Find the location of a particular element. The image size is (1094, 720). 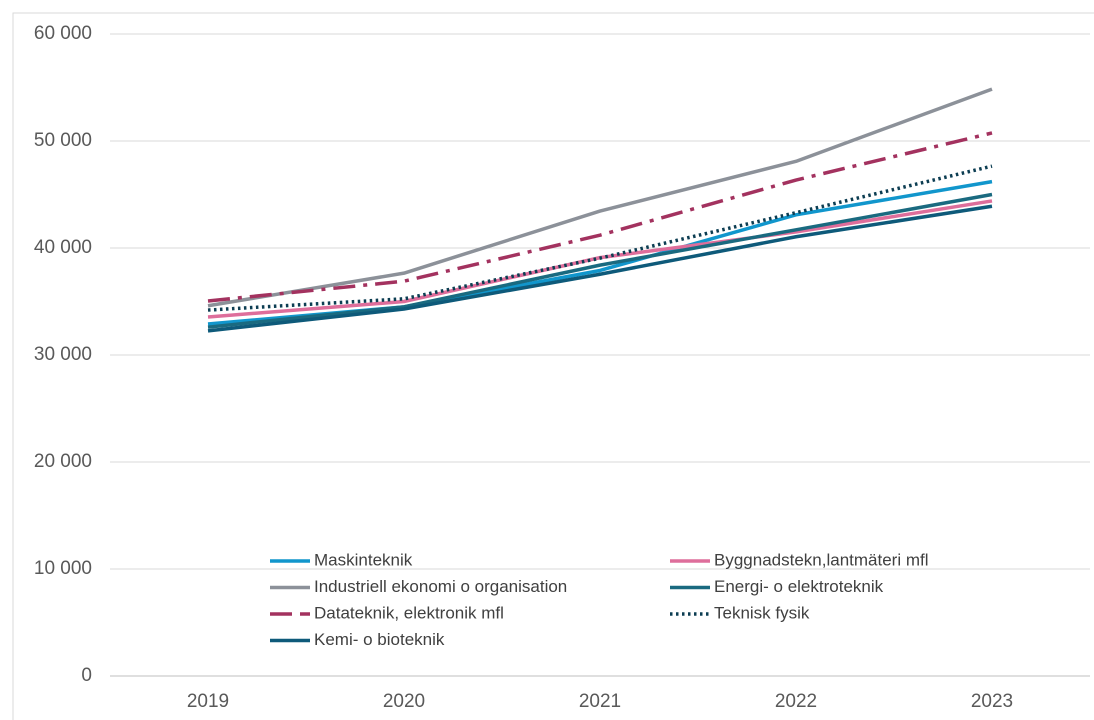

y-tick-label: 30 000 is located at coordinates (63, 354).